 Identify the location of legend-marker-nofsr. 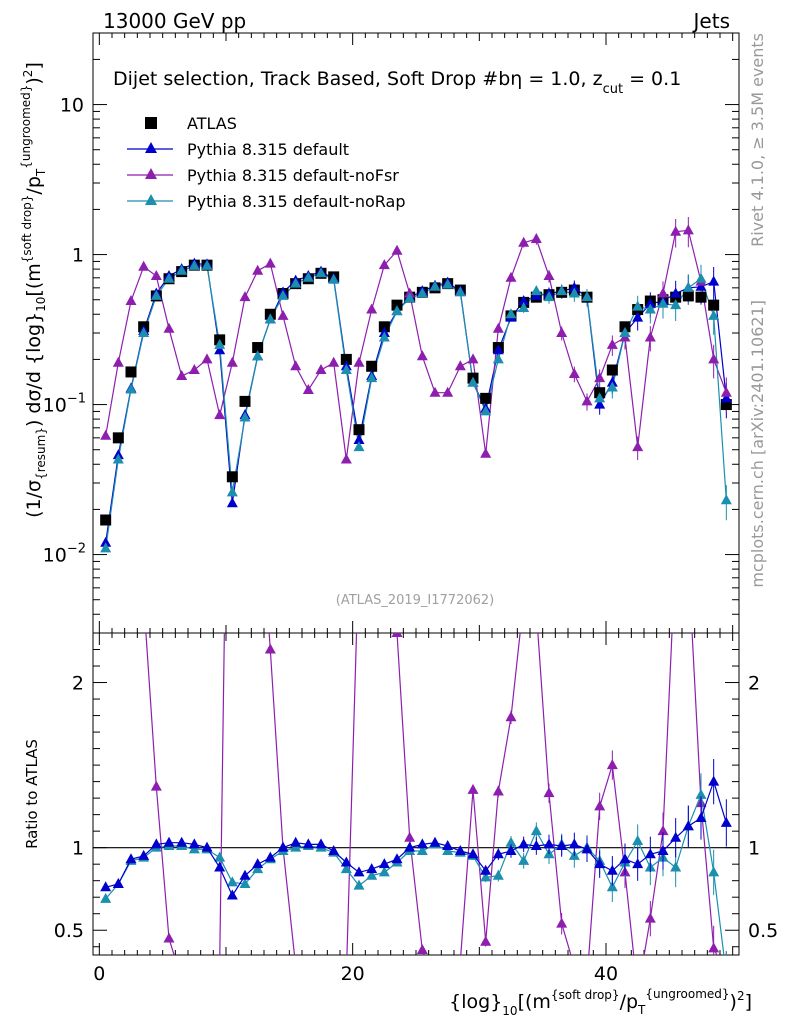
(151, 173).